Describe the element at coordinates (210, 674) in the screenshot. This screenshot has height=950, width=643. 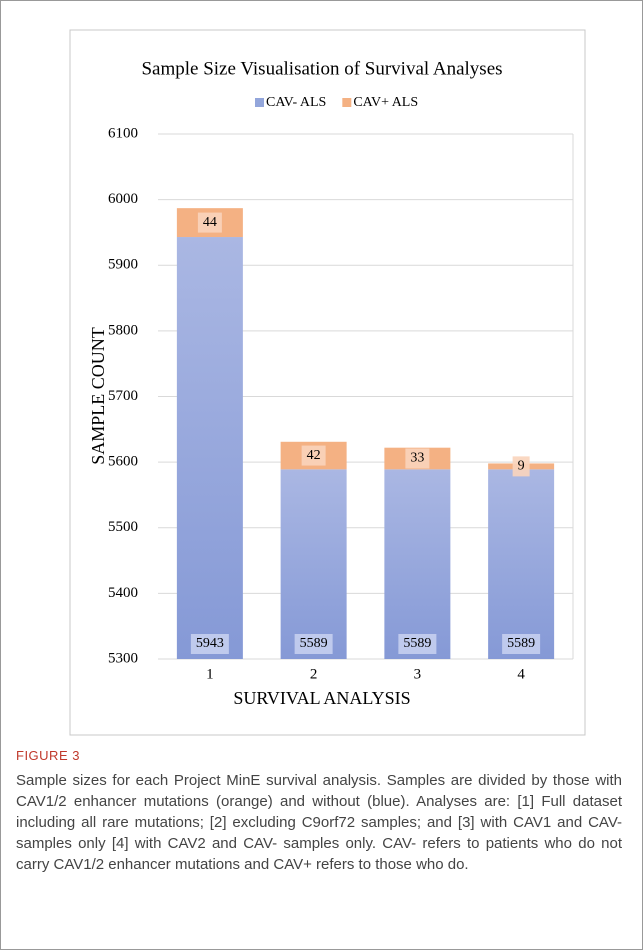
I see `x-tick-label: 1` at that location.